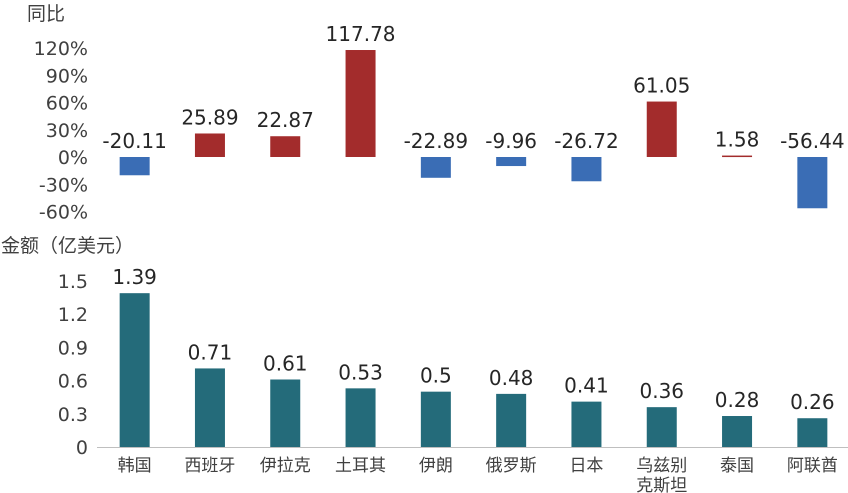  Describe the element at coordinates (134, 277) in the screenshot. I see `bottom-data-label: 1.39` at that location.